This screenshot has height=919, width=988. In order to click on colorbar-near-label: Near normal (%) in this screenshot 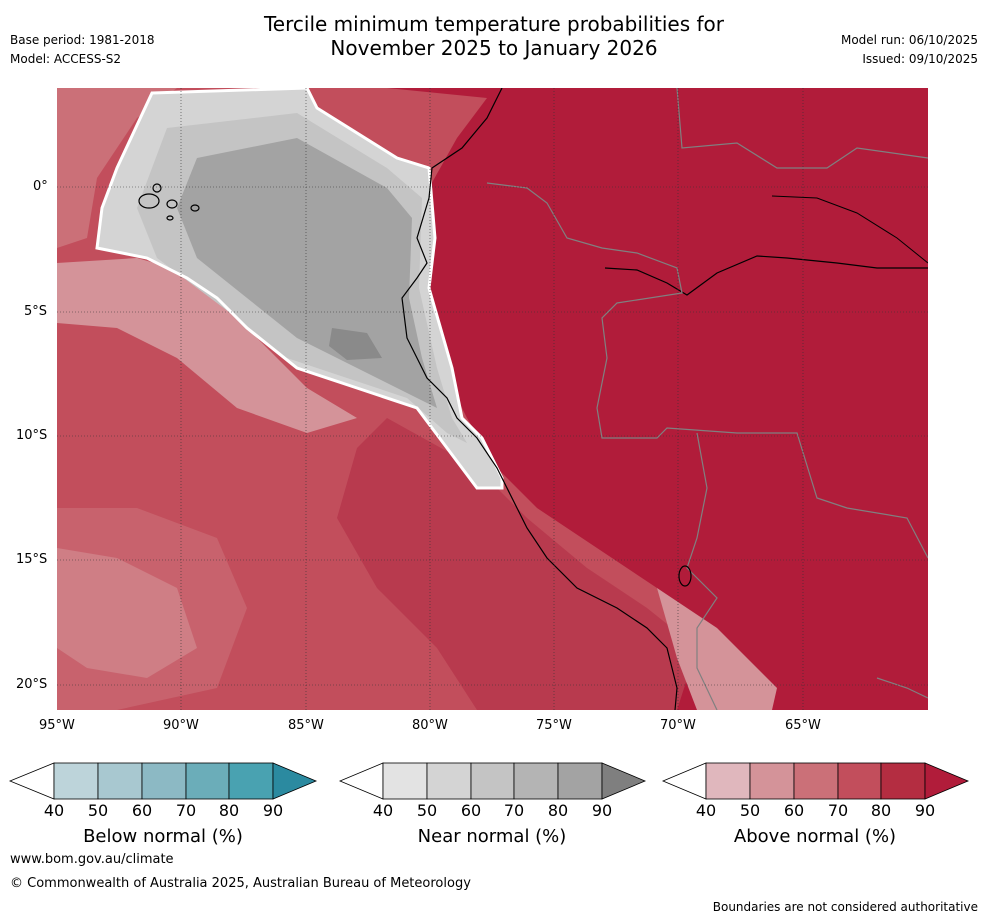, I will do `click(492, 836)`.